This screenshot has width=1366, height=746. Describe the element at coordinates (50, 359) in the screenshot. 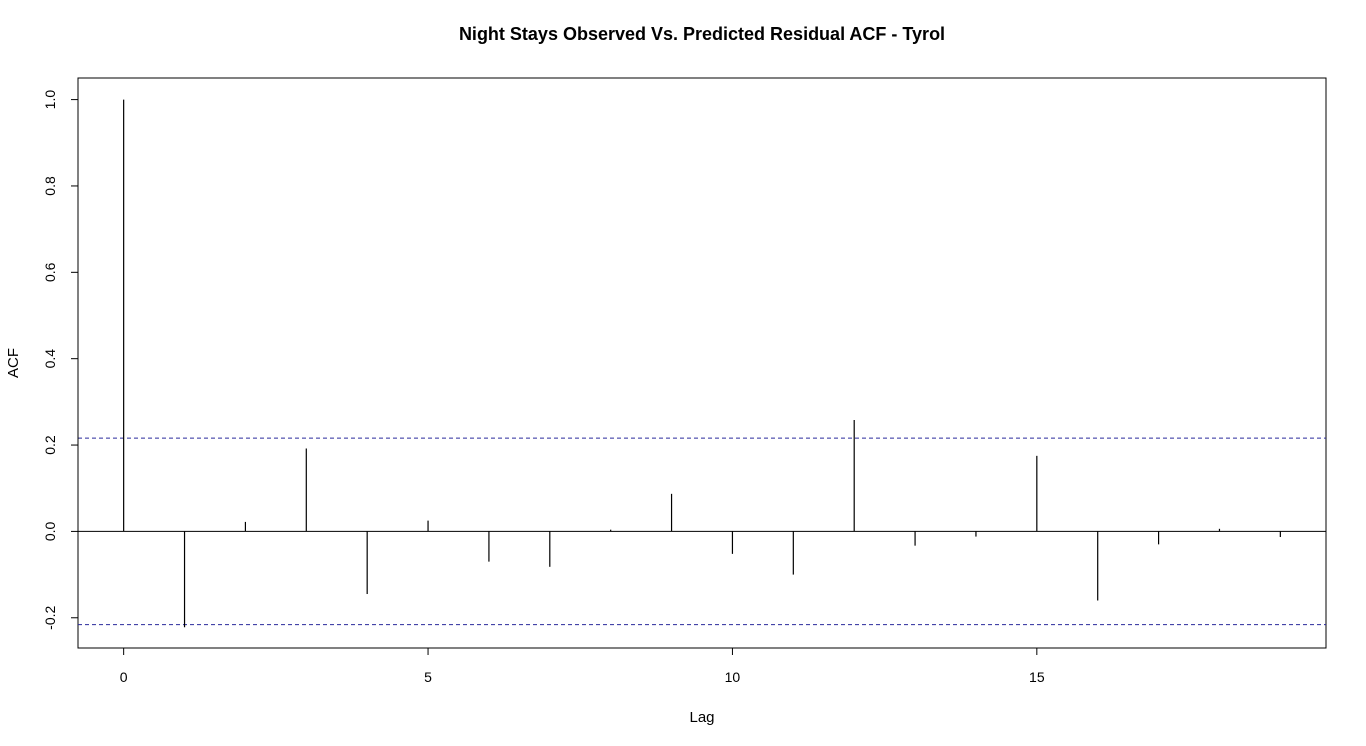

I see `y-tick-label: 0.4` at that location.